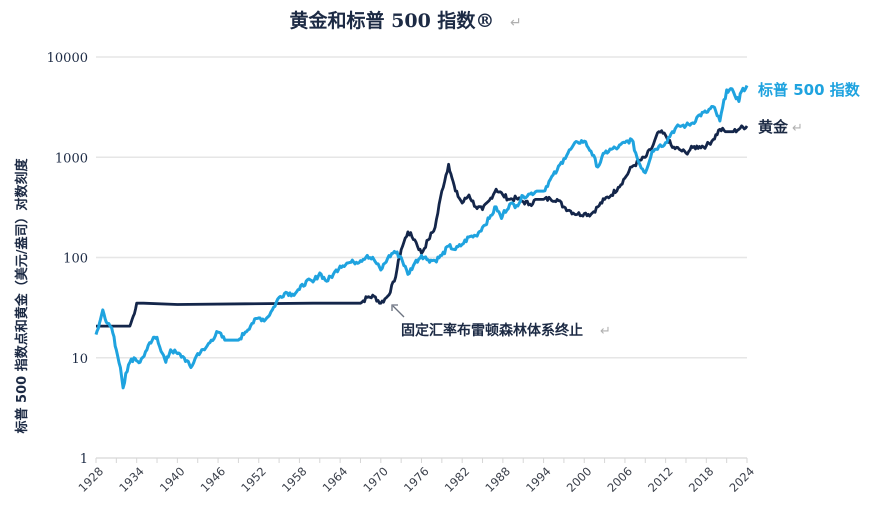 This screenshot has height=510, width=870. Describe the element at coordinates (213, 479) in the screenshot. I see `x-tick-label: 1946` at that location.